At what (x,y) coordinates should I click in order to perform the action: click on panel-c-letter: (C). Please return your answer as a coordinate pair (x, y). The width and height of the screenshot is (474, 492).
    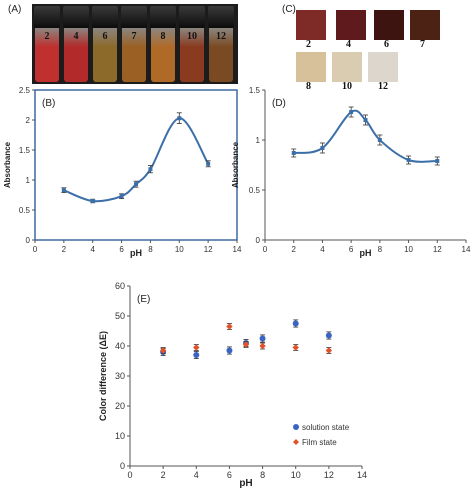
    Looking at the image, I should click on (289, 9).